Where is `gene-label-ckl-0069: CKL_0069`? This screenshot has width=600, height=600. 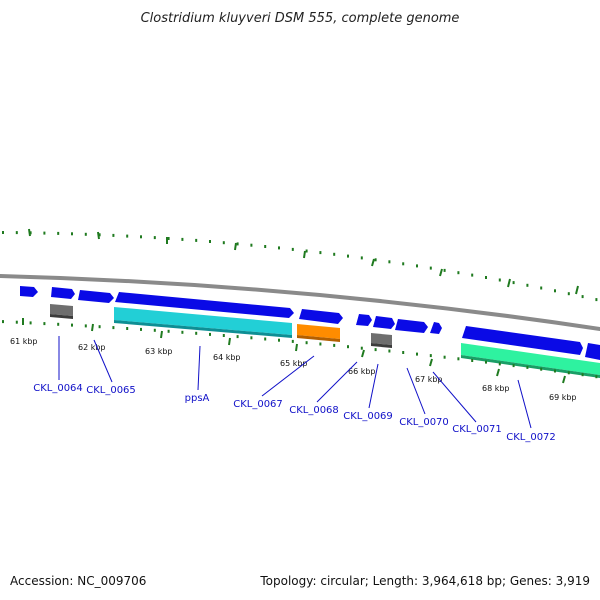
gene-label-ckl-0069: CKL_0069 is located at coordinates (368, 416).